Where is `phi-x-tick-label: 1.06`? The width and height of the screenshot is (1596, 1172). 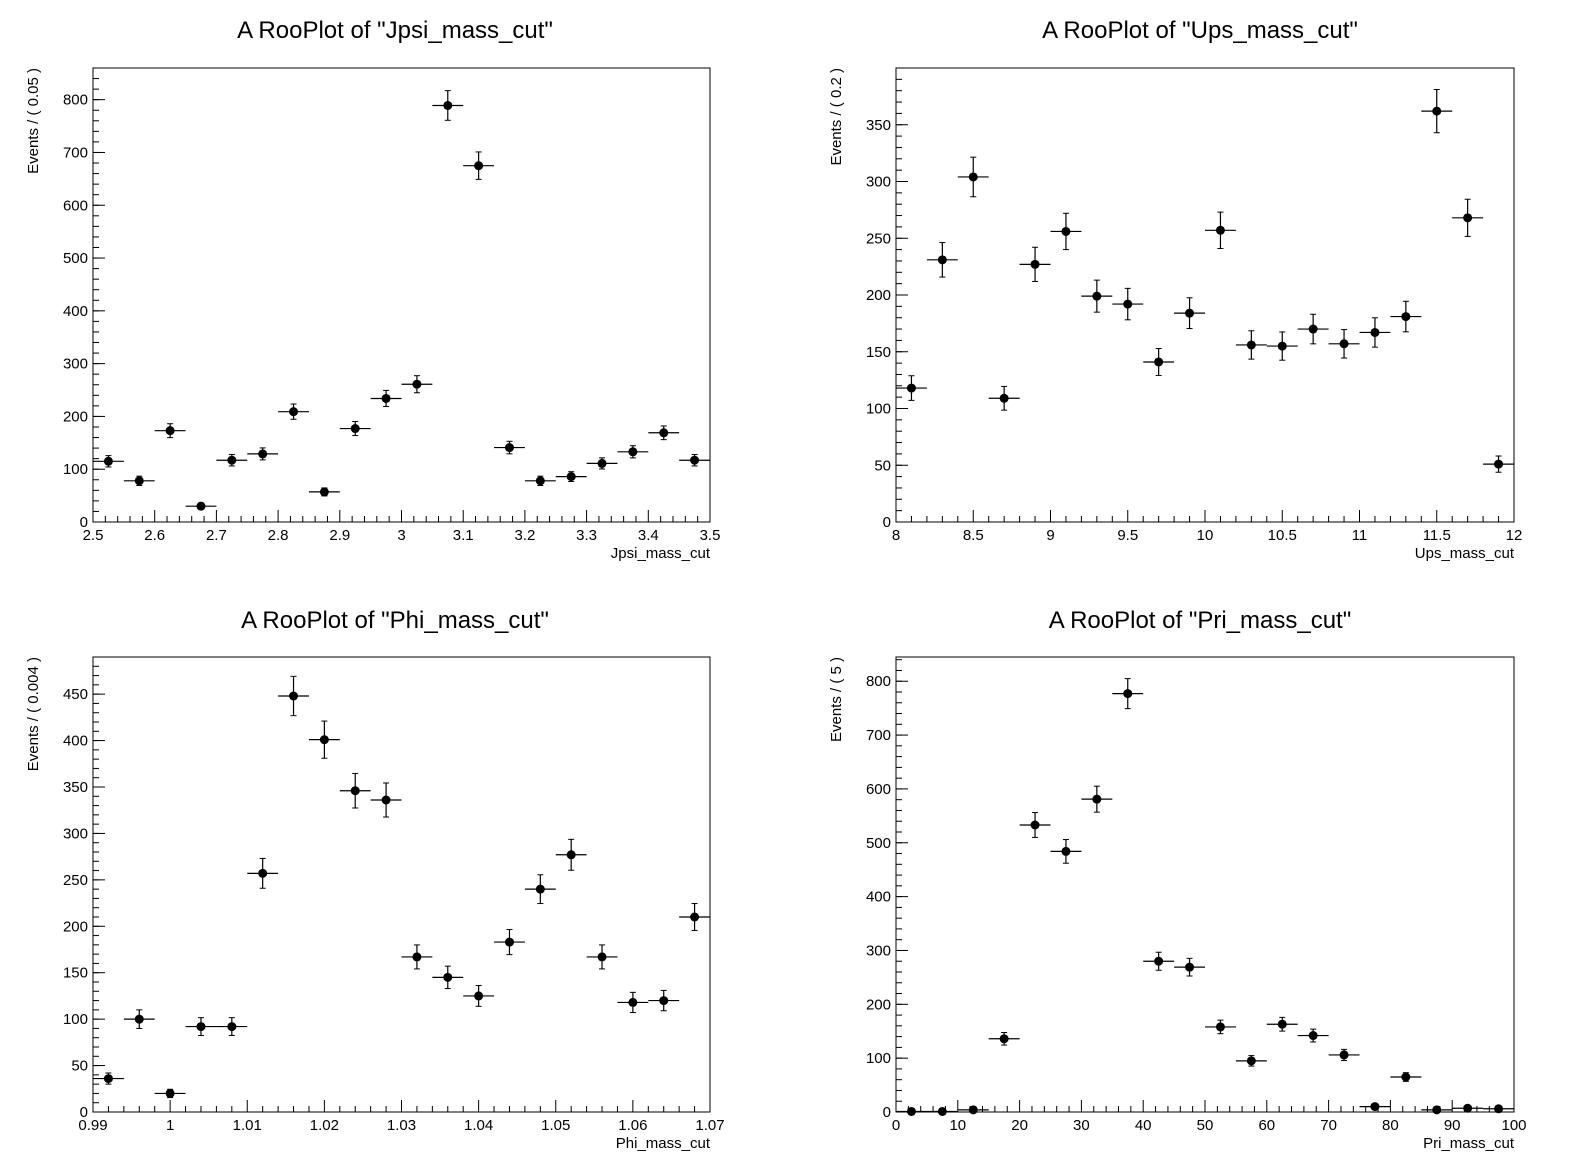
phi-x-tick-label: 1.06 is located at coordinates (632, 1125).